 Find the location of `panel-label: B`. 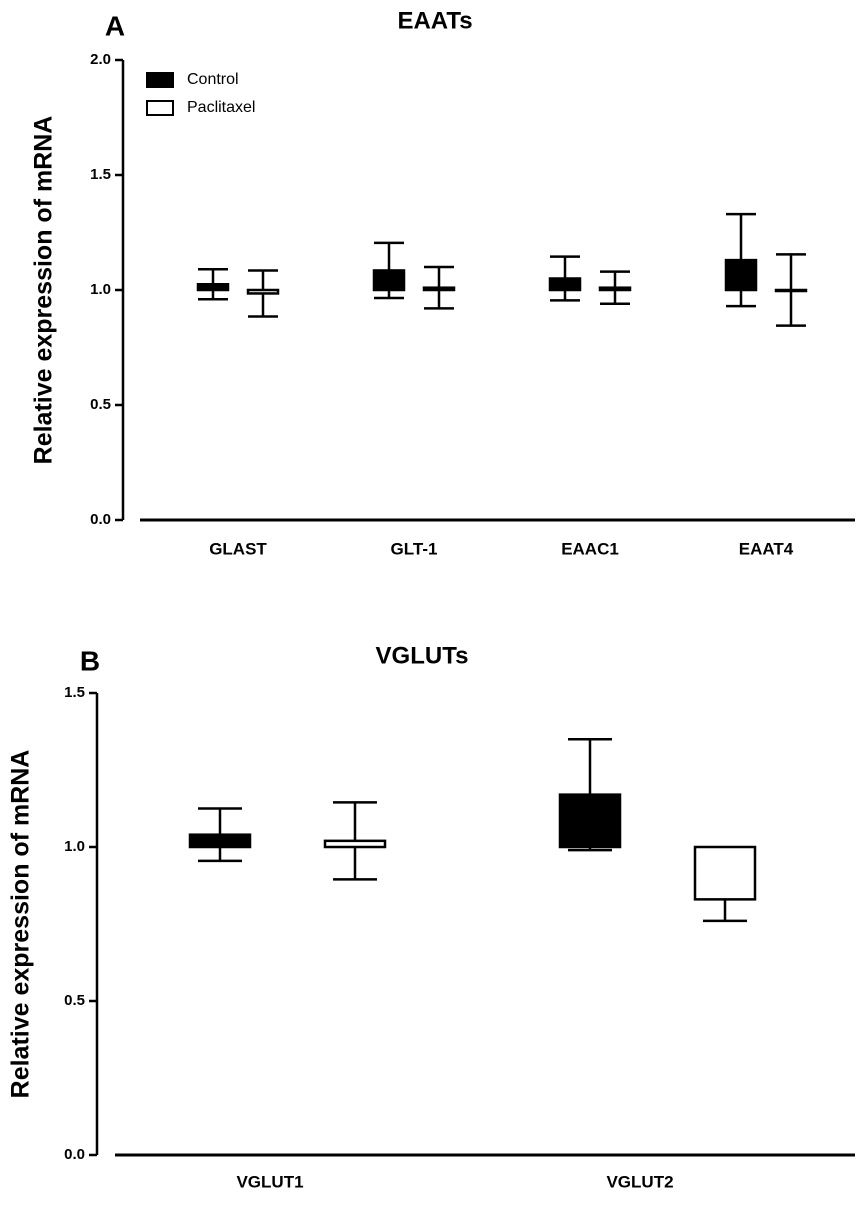

panel-label: B is located at coordinates (90, 660).